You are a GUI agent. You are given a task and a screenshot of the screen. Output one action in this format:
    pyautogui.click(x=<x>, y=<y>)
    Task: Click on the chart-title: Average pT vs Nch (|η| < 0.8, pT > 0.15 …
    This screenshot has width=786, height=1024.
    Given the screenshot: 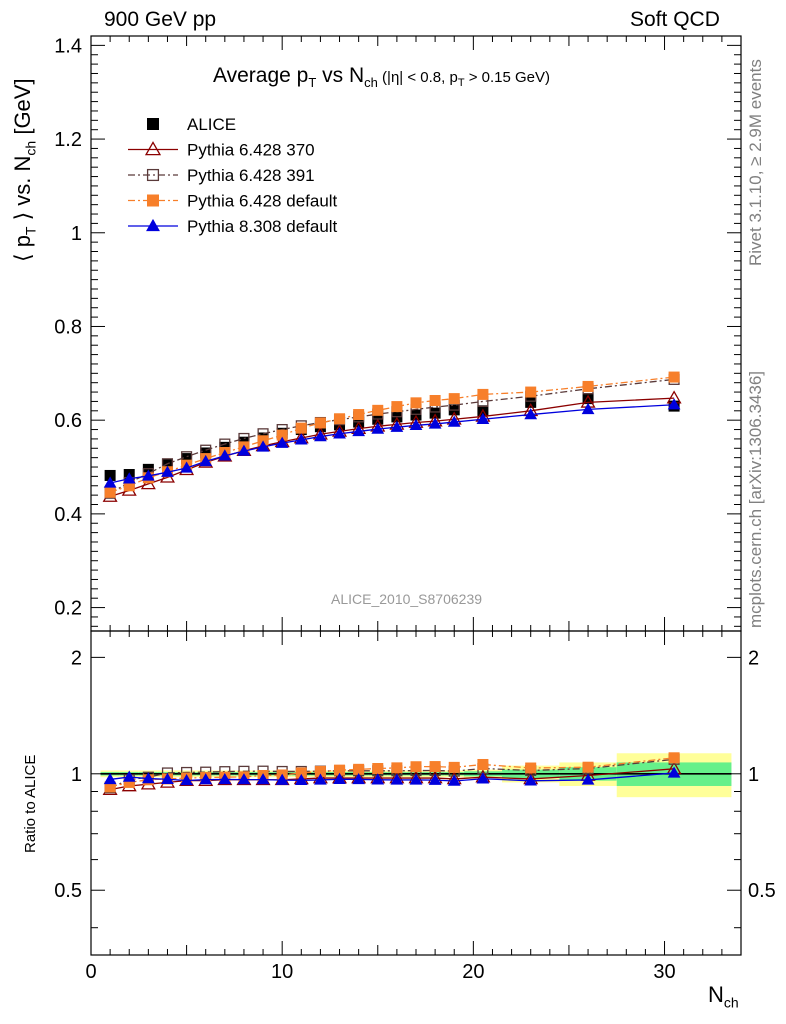 What is the action you would take?
    pyautogui.click(x=382, y=77)
    